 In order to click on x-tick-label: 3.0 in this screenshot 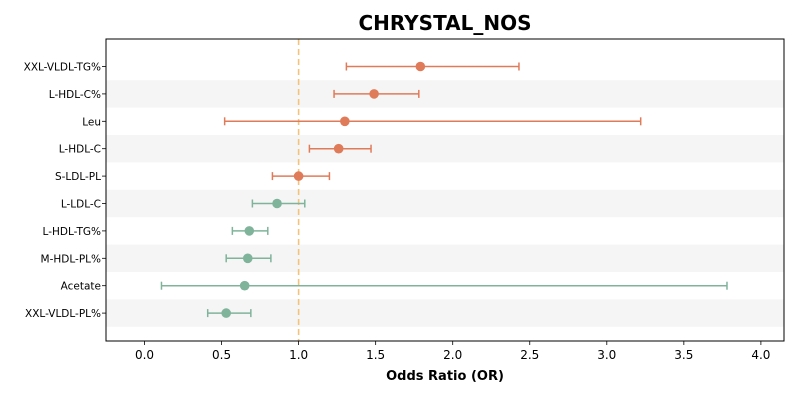, I will do `click(606, 355)`.